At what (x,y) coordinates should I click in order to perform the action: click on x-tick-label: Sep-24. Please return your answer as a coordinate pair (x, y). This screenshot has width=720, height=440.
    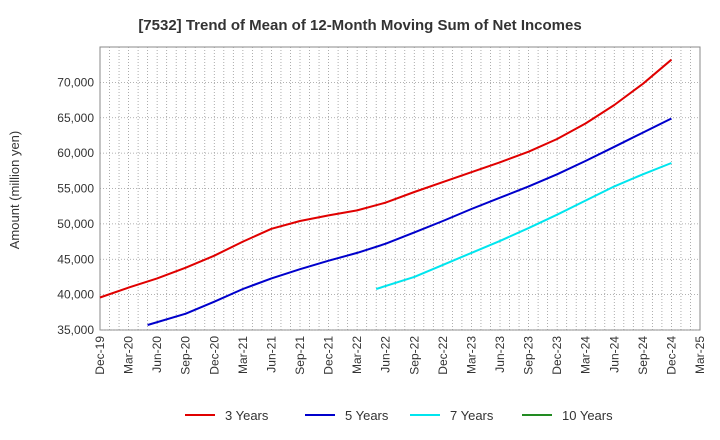
    Looking at the image, I should click on (643, 355).